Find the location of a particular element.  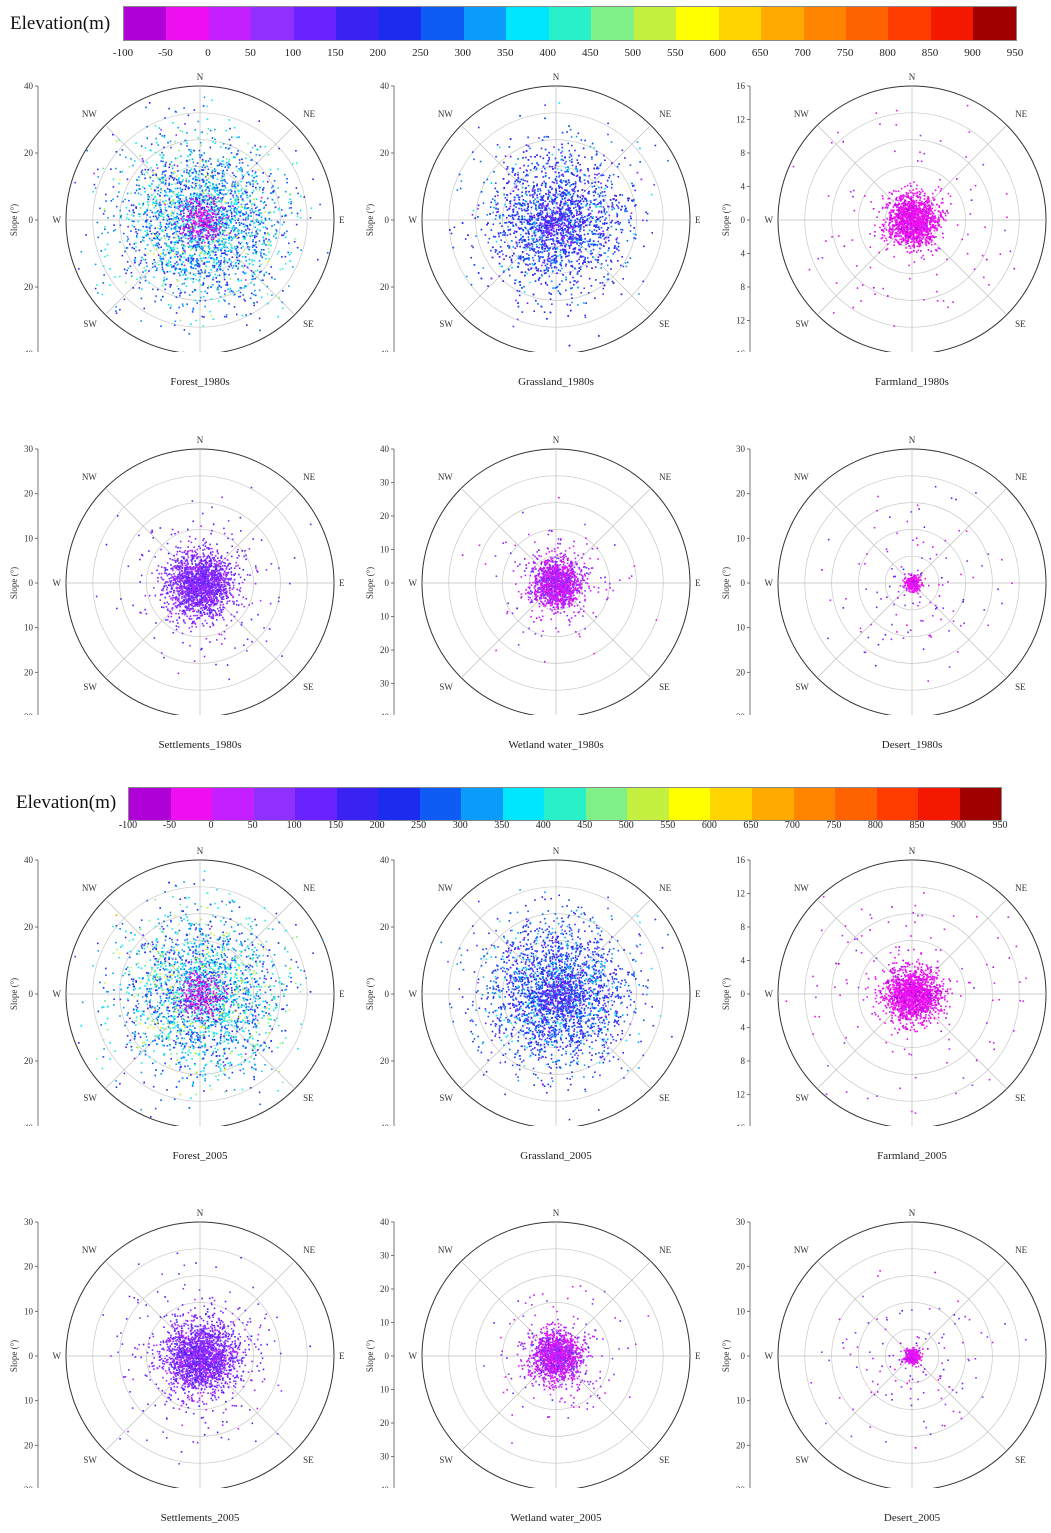

direction-label-ne: NE is located at coordinates (309, 114).